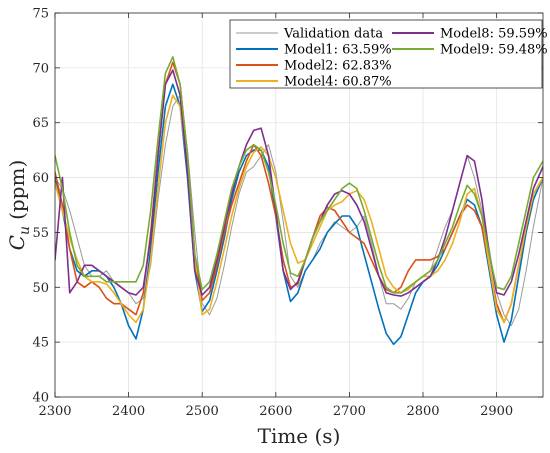  What do you see at coordinates (40, 123) in the screenshot?
I see `y-tick-label: 65` at bounding box center [40, 123].